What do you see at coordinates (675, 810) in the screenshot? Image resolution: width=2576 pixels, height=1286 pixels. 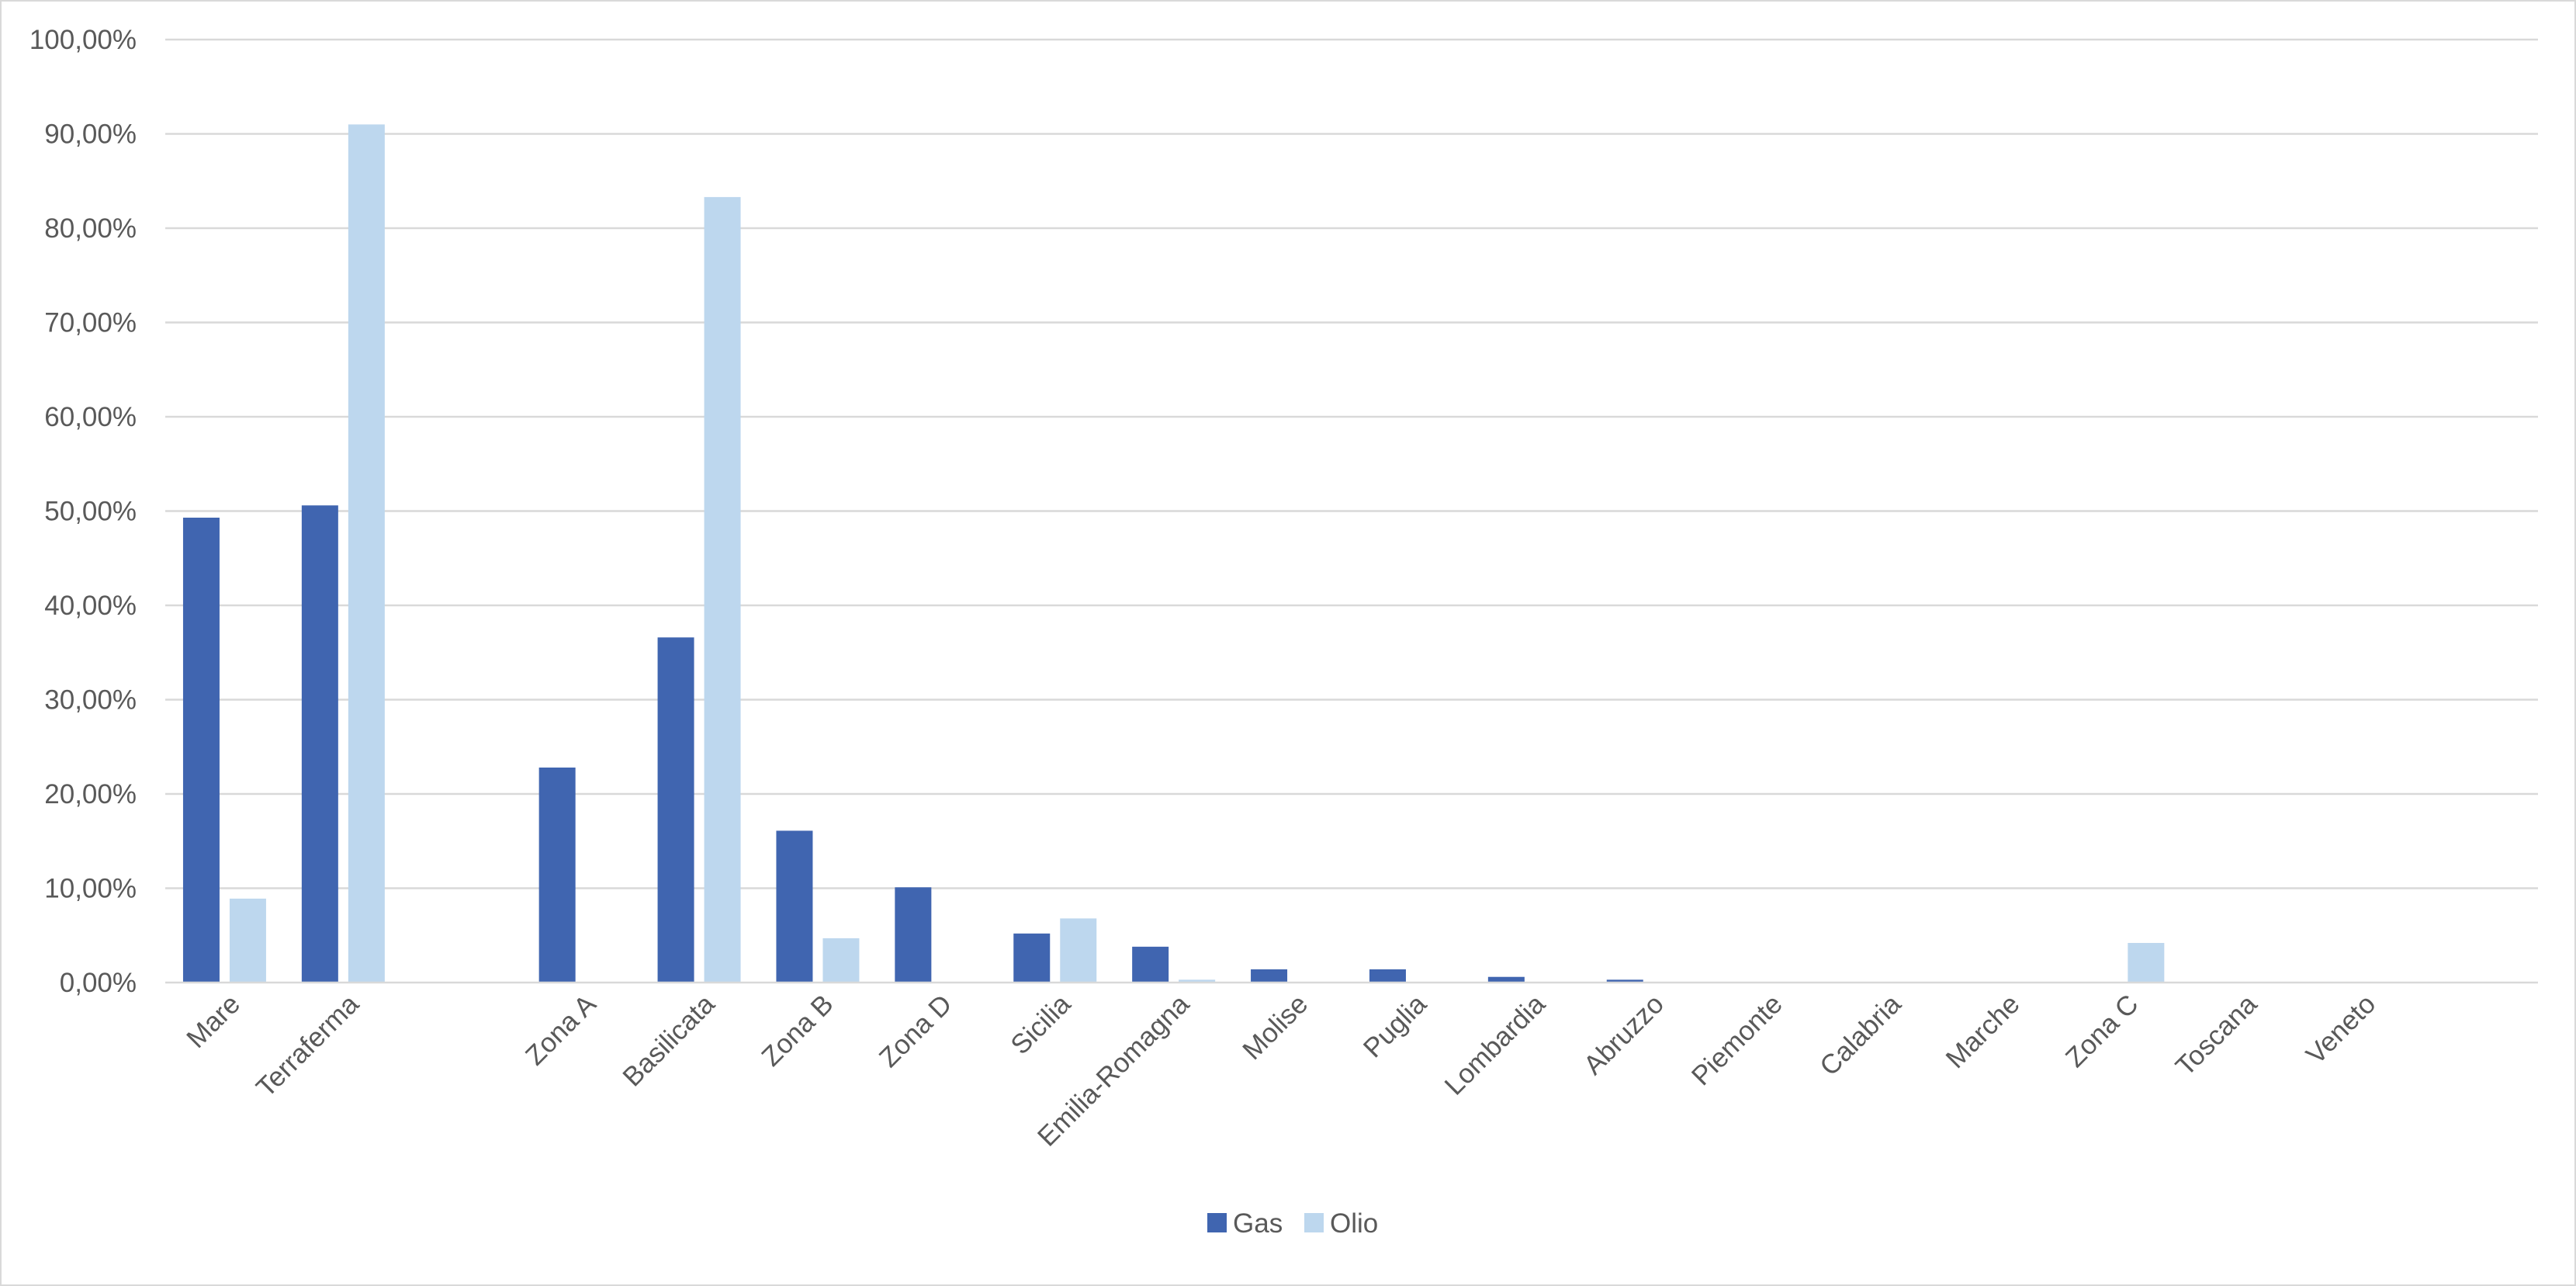 I see `bar-gas-basilicata` at bounding box center [675, 810].